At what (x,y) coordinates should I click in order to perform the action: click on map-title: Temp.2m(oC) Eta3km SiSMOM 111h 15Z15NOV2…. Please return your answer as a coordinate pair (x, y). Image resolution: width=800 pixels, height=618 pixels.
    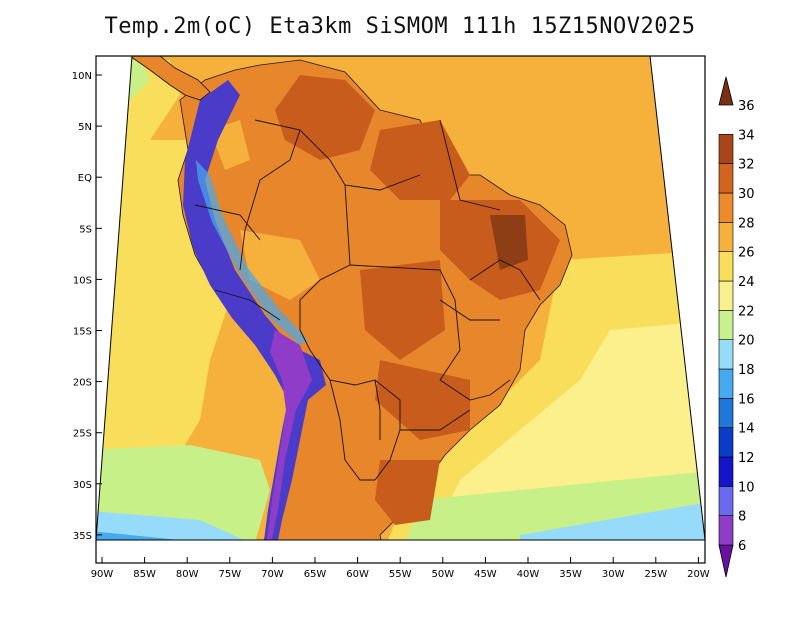
    Looking at the image, I should click on (400, 26).